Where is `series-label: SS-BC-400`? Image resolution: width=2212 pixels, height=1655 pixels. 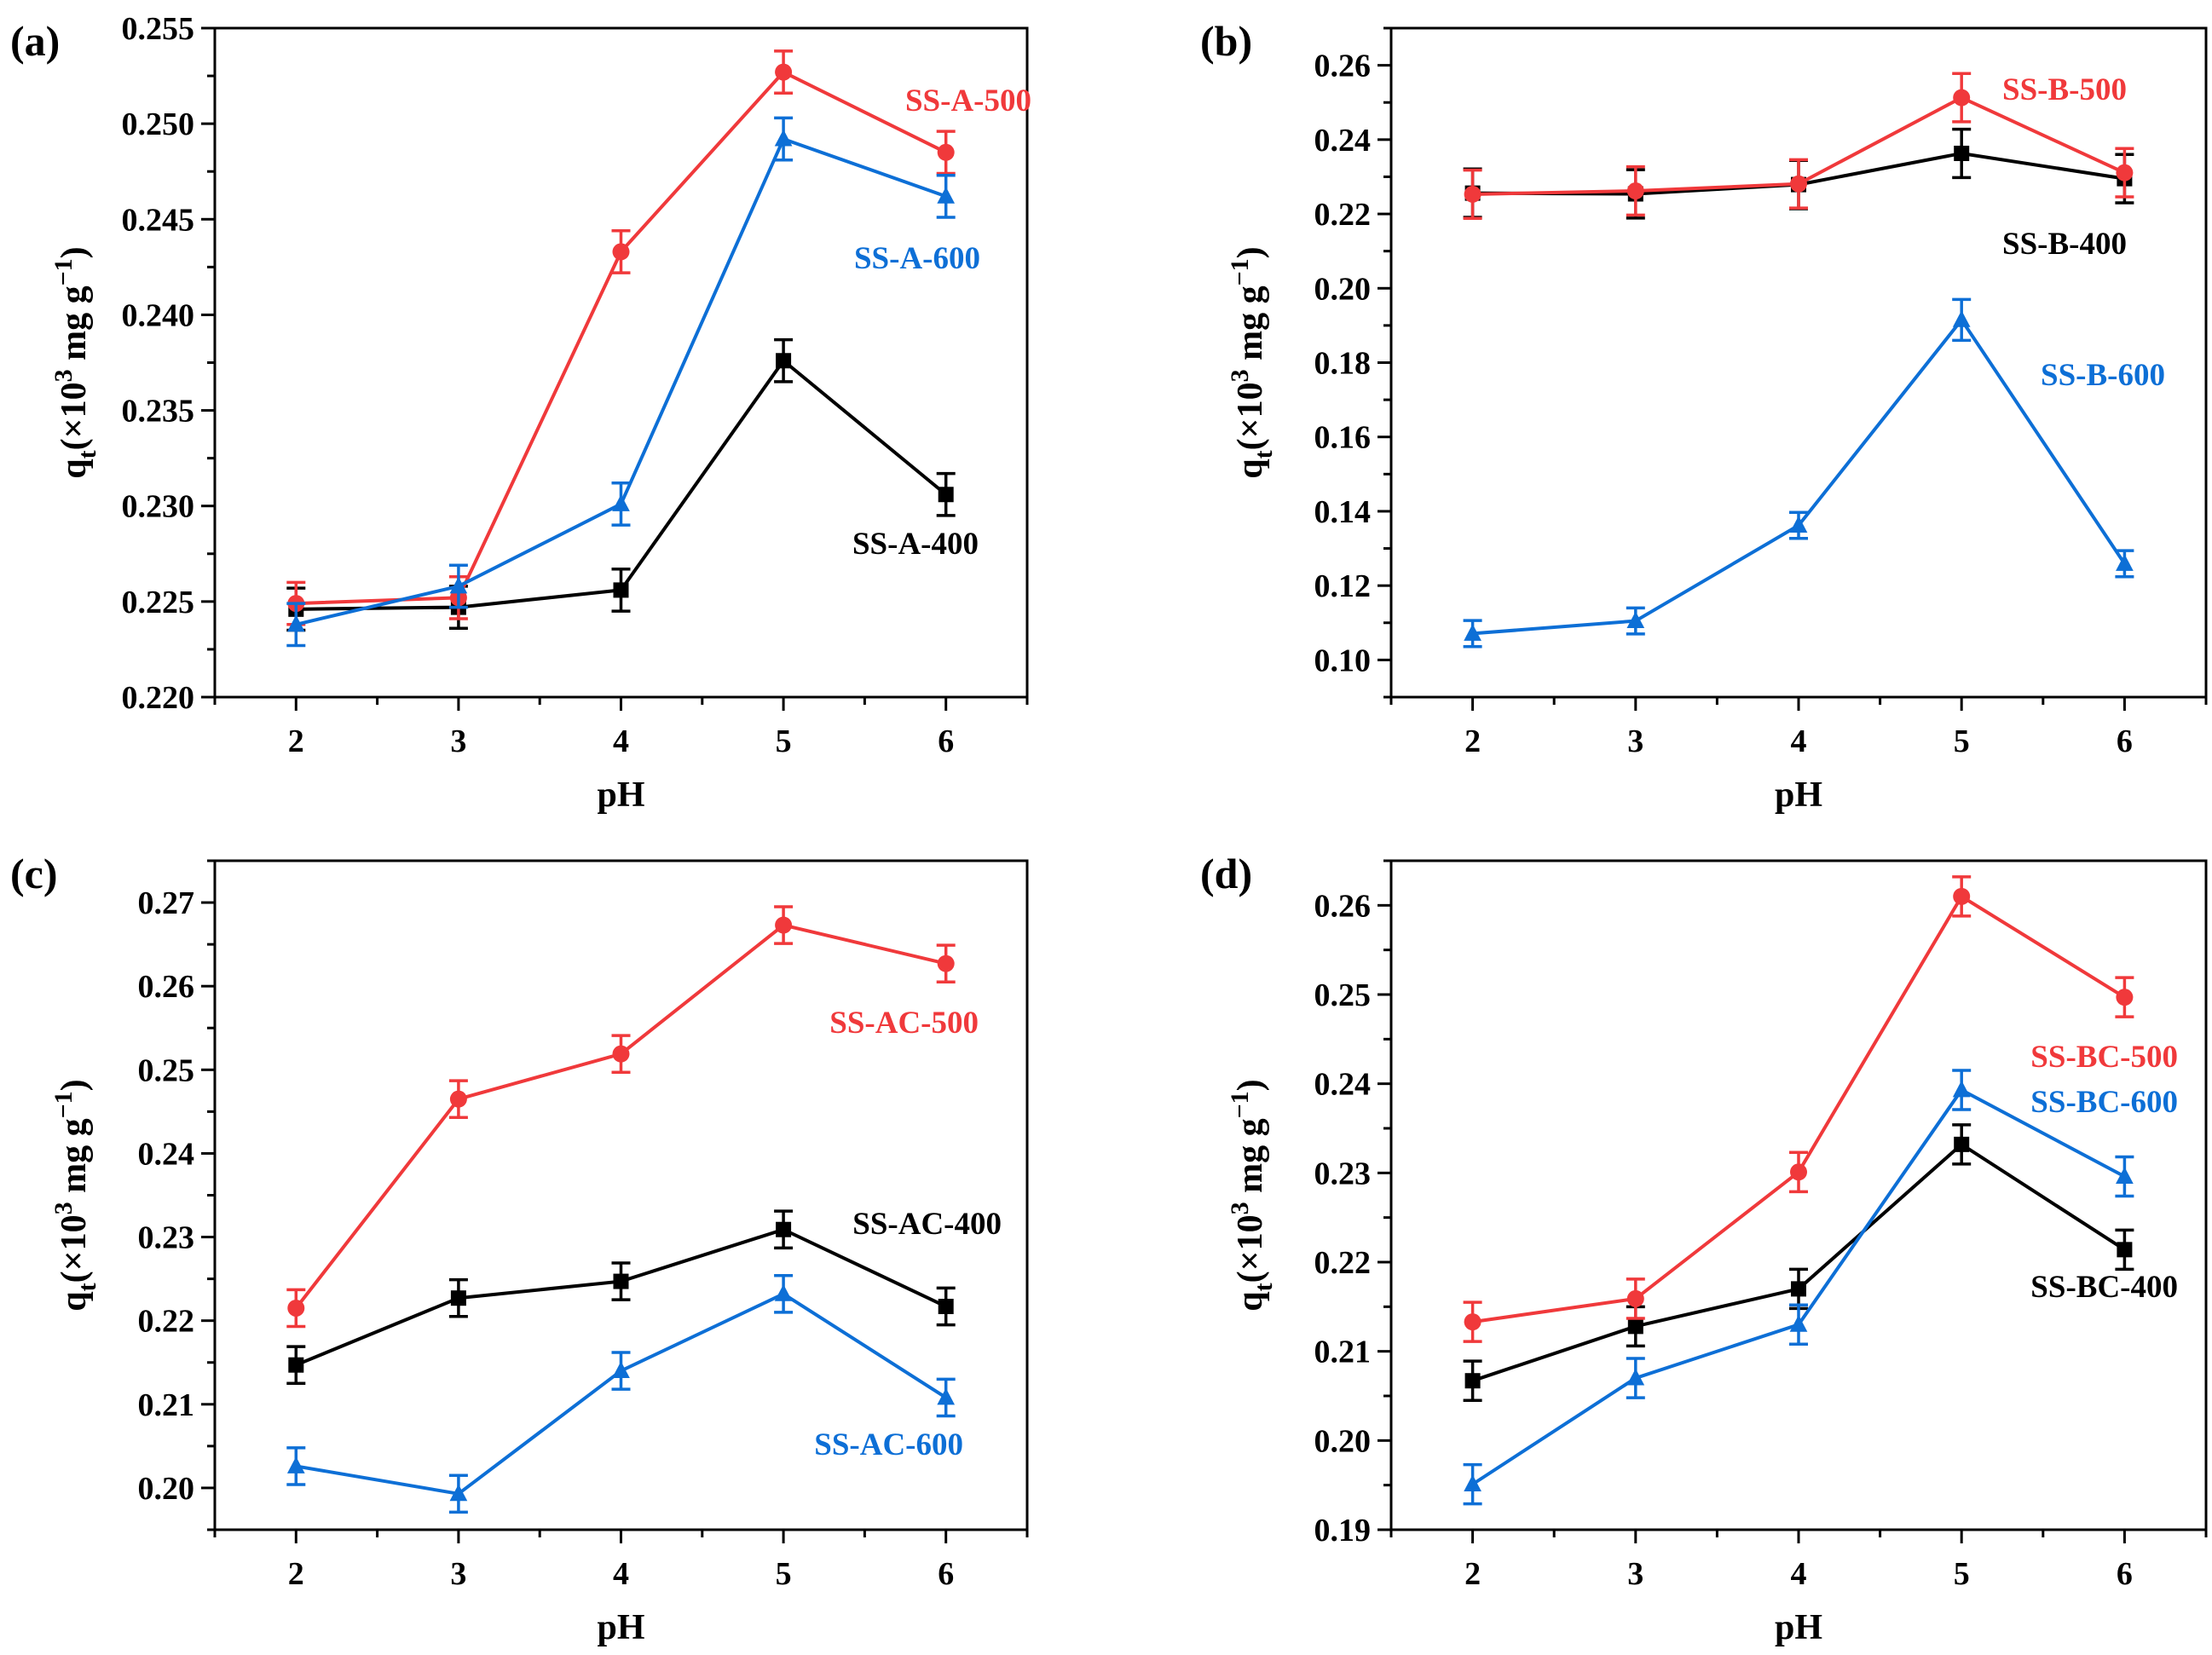 series-label: SS-BC-400 is located at coordinates (2104, 1287).